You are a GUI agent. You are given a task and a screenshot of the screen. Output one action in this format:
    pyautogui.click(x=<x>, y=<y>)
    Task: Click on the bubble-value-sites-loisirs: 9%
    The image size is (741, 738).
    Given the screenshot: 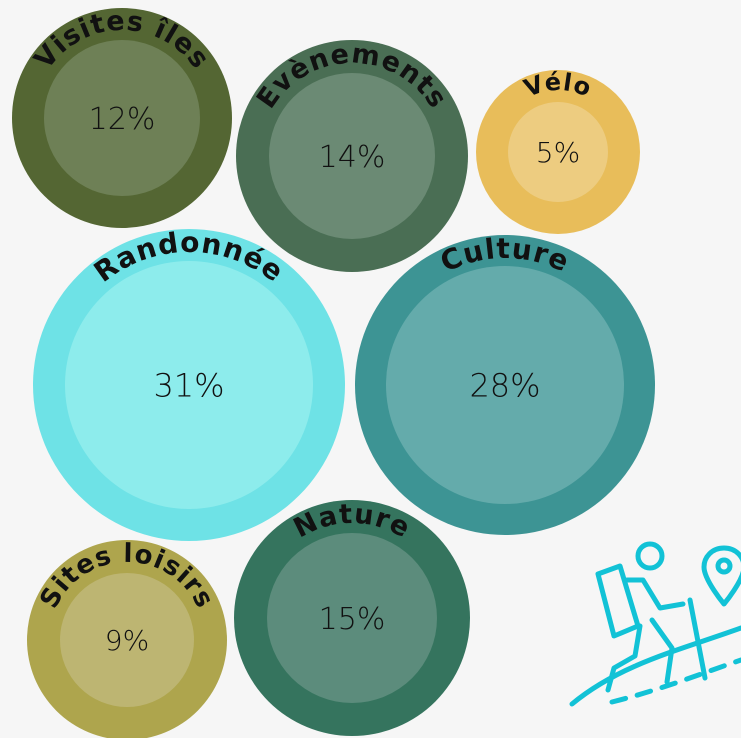 What is the action you would take?
    pyautogui.click(x=127, y=640)
    